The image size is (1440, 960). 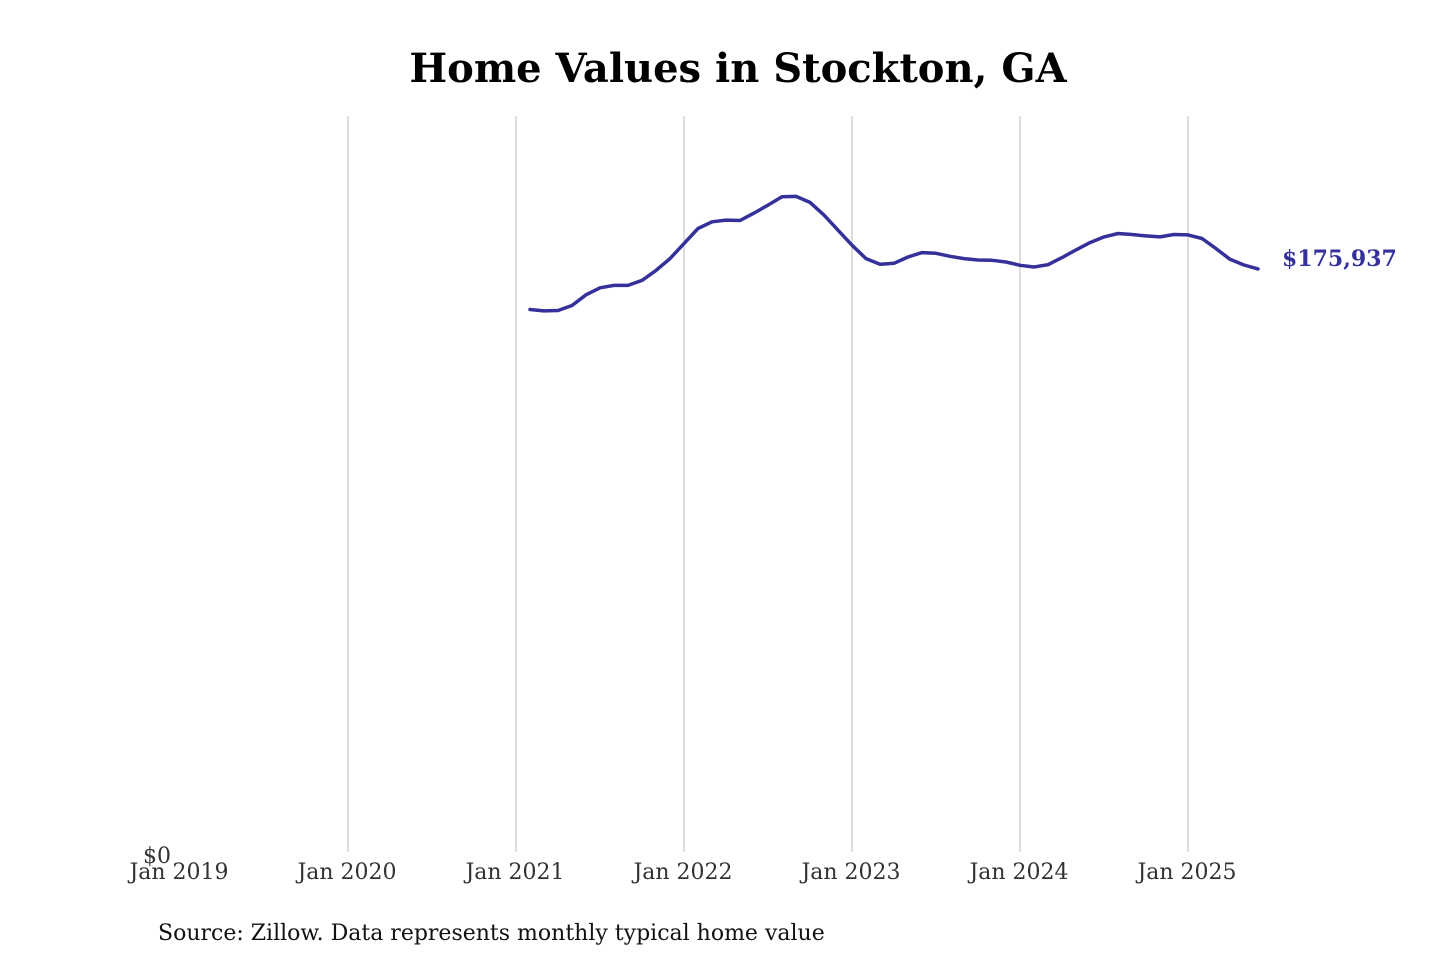 What do you see at coordinates (177, 872) in the screenshot?
I see `x-tick-label: Jan 2019` at bounding box center [177, 872].